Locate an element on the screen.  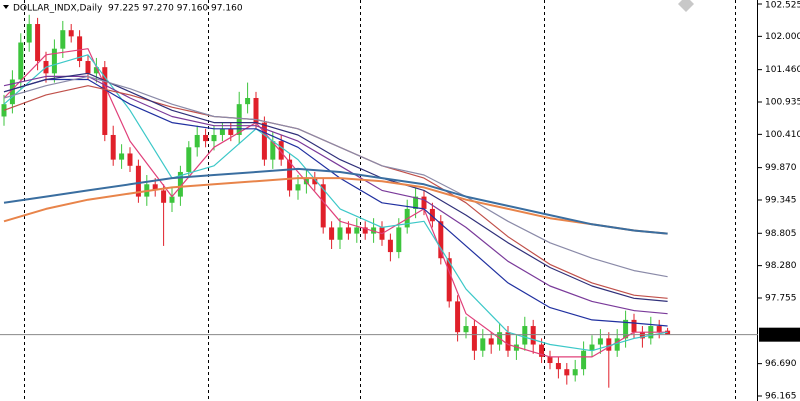
y-tick-label: 99.870 is located at coordinates (781, 168).